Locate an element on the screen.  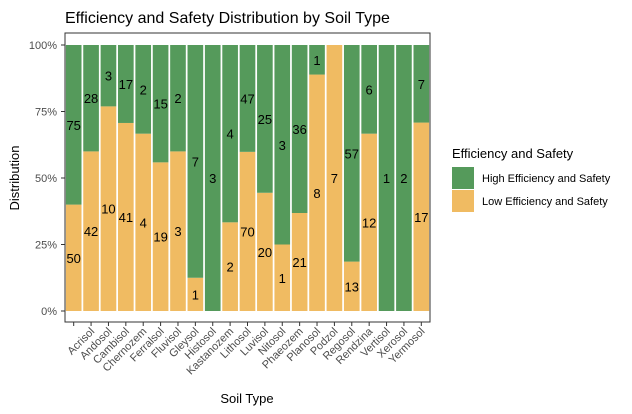
data-label: 36 is located at coordinates (299, 129).